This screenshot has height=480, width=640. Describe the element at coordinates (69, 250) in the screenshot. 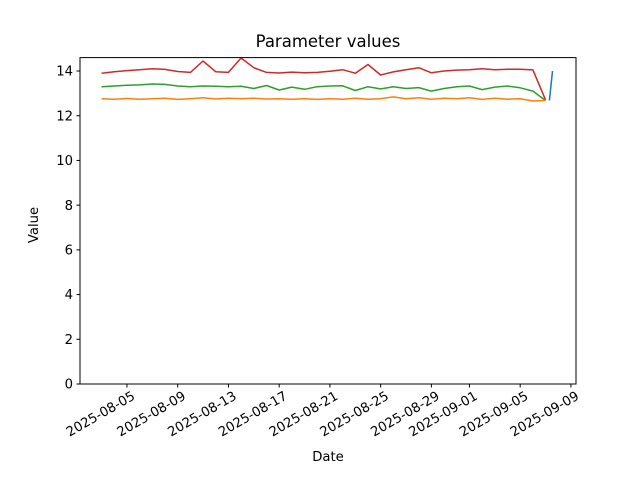

I see `y-tick-label: 6` at that location.